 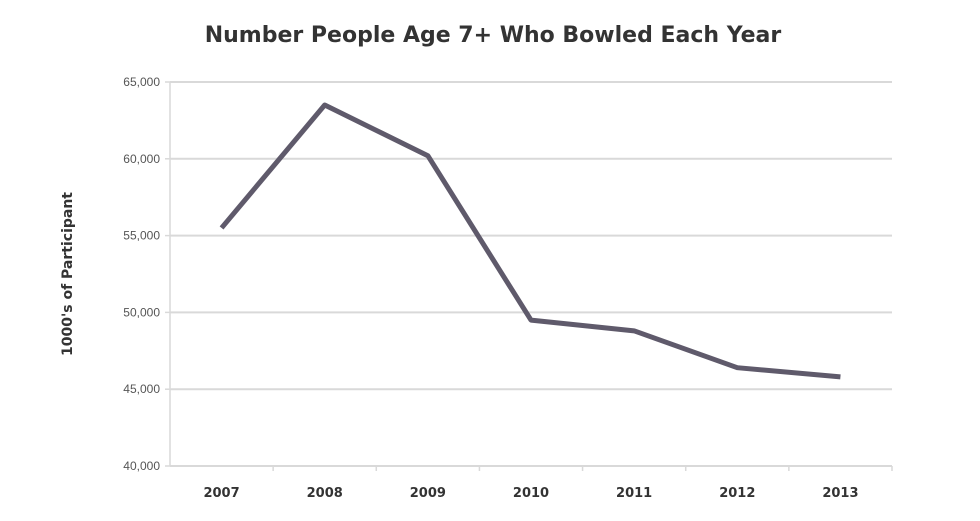 I want to click on x-tick-label: 2007, so click(x=221, y=493).